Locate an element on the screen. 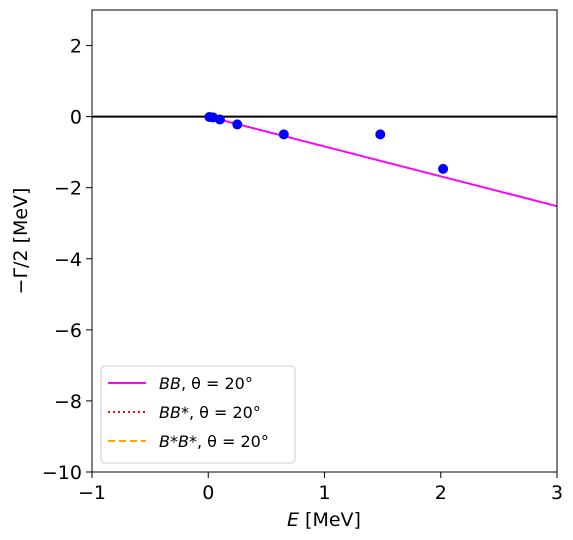  legend-label: BB, θ = 20° is located at coordinates (206, 383).